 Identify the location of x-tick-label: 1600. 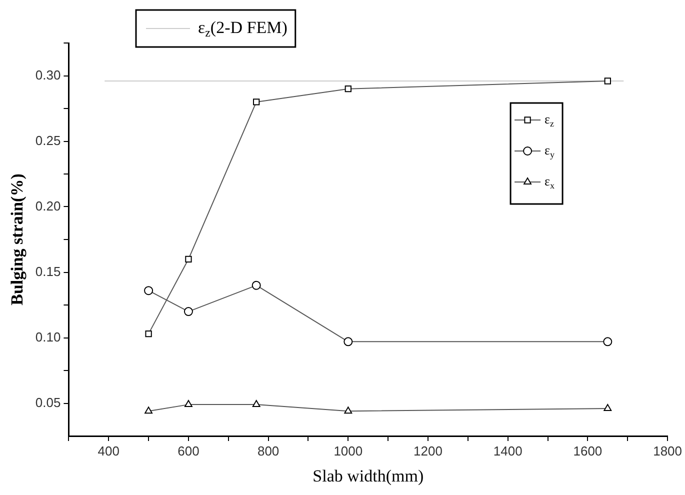
(587, 450).